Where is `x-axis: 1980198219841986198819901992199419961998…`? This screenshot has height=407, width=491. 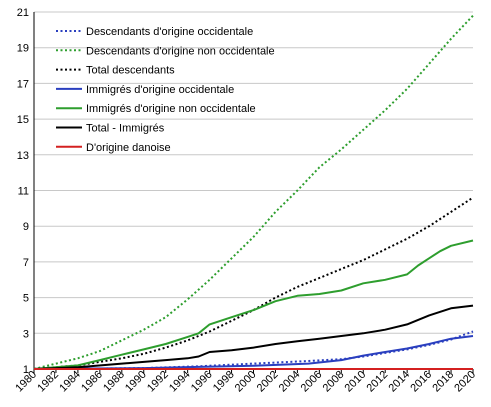 x-axis: 1980198219841986198819901992199419961998… is located at coordinates (245, 381).